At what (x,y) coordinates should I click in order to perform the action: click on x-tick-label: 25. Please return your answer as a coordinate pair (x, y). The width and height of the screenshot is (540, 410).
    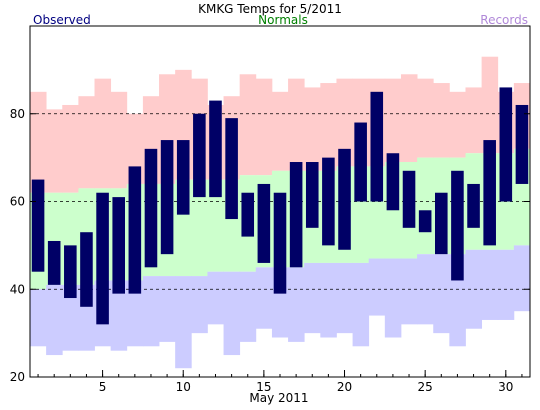
    Looking at the image, I should click on (425, 387).